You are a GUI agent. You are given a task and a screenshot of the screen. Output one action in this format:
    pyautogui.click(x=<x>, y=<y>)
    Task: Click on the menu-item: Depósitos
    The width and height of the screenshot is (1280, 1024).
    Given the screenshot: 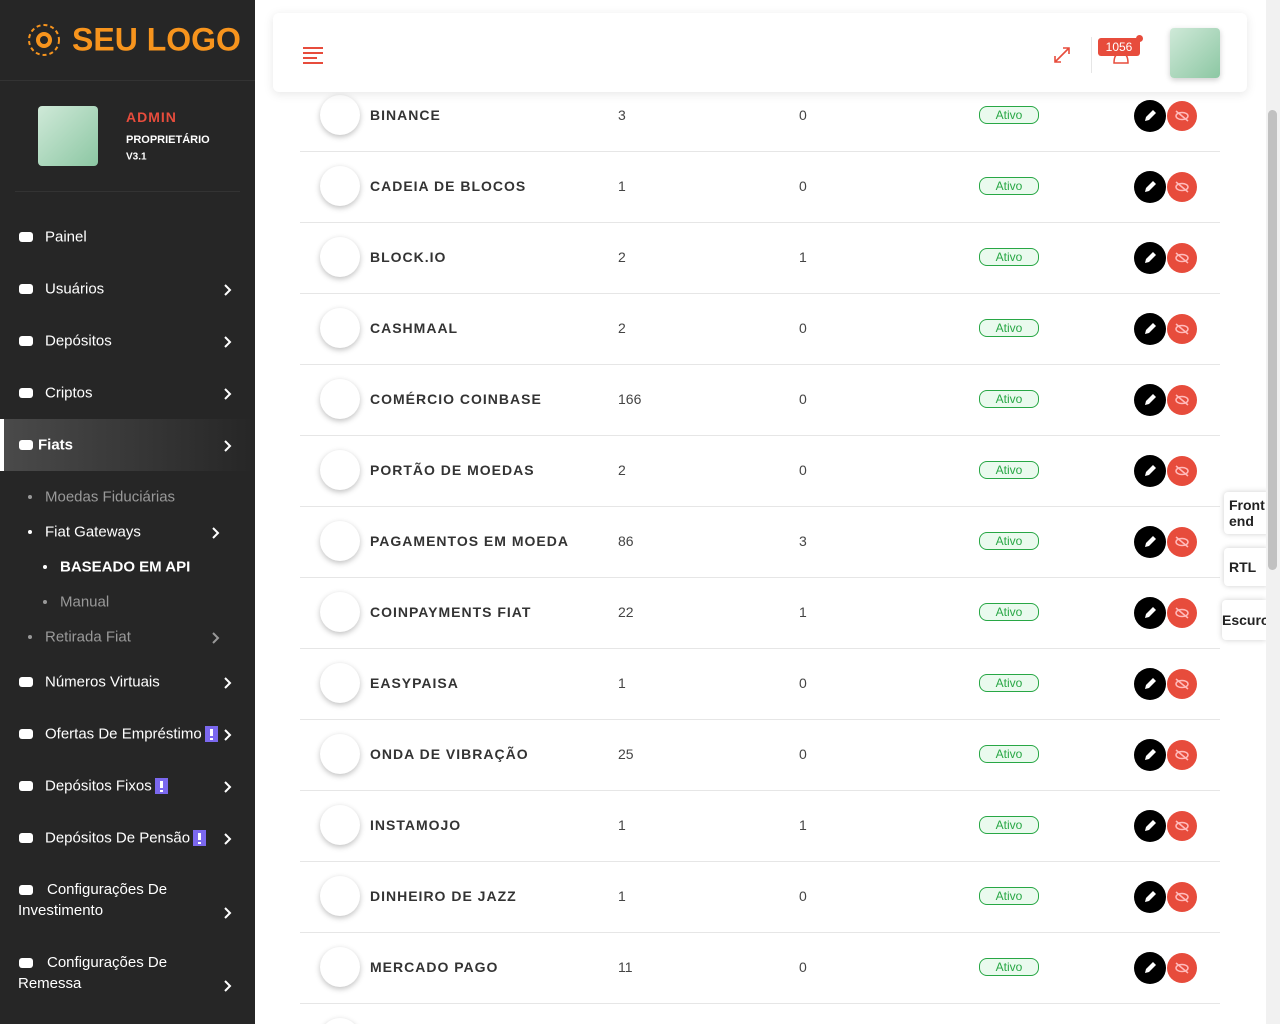 What is the action you would take?
    pyautogui.click(x=78, y=341)
    